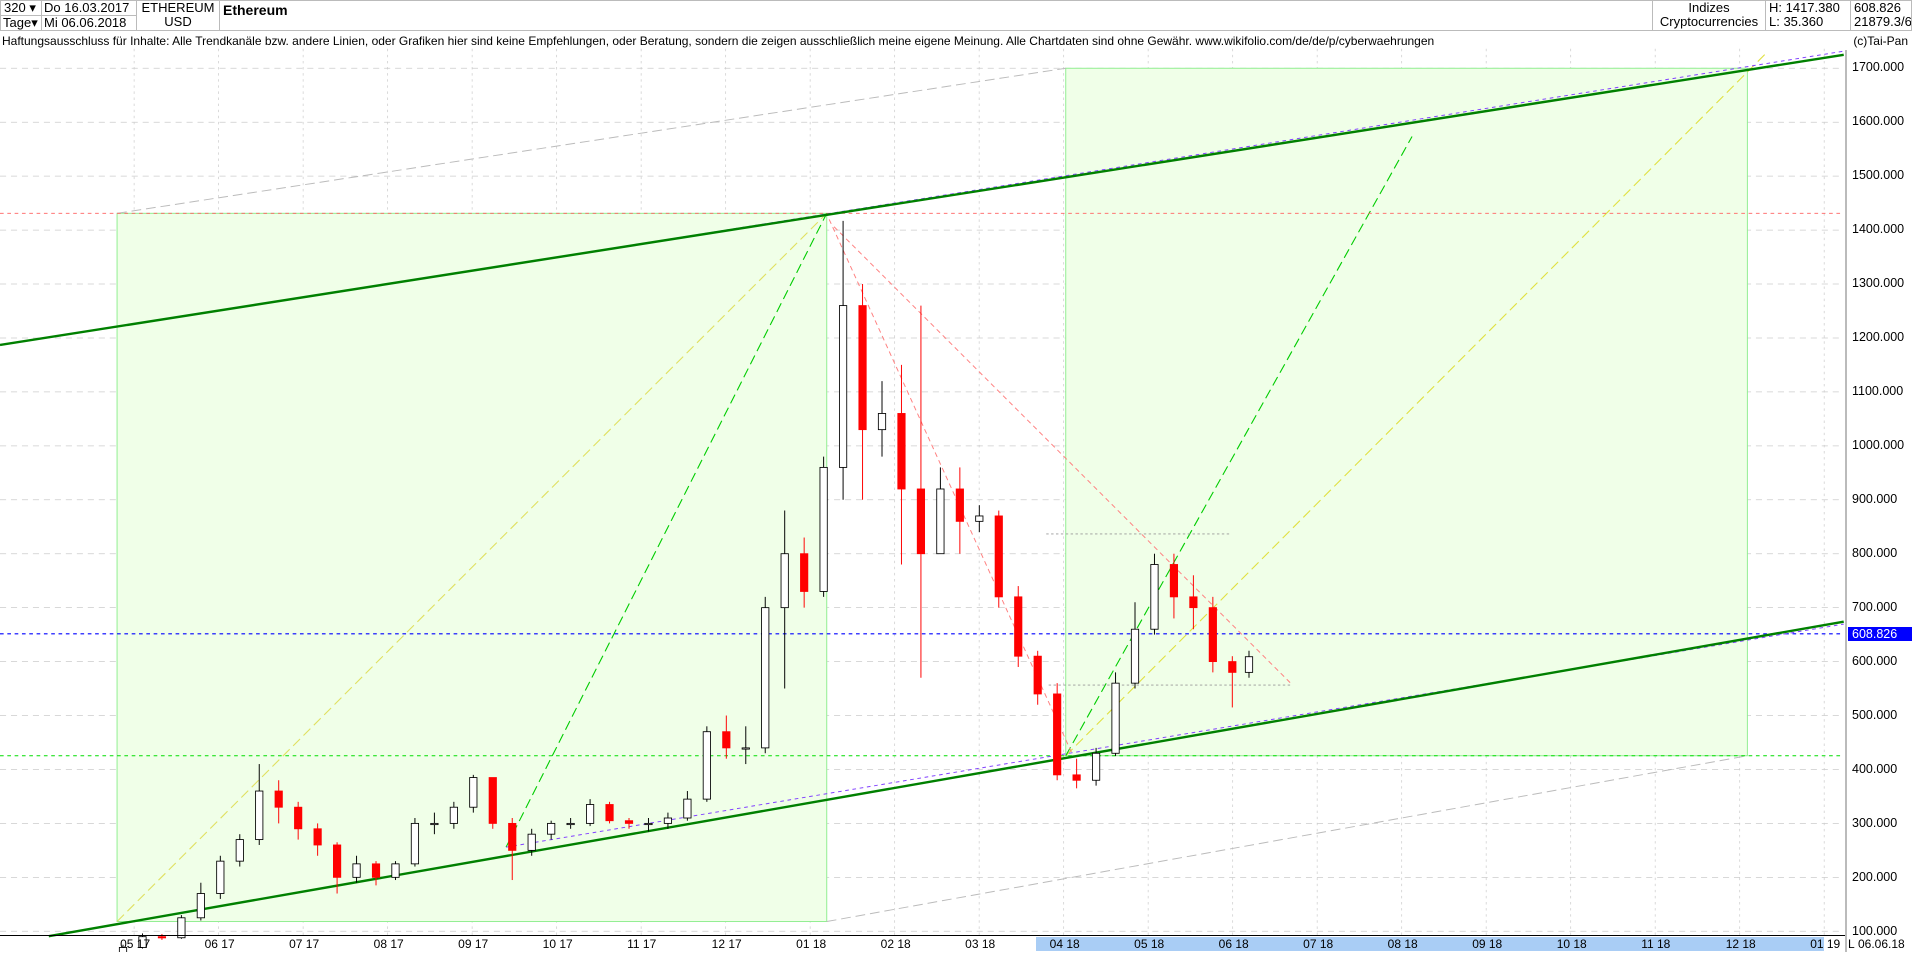  I want to click on chart-title: Ethereum, so click(255, 10).